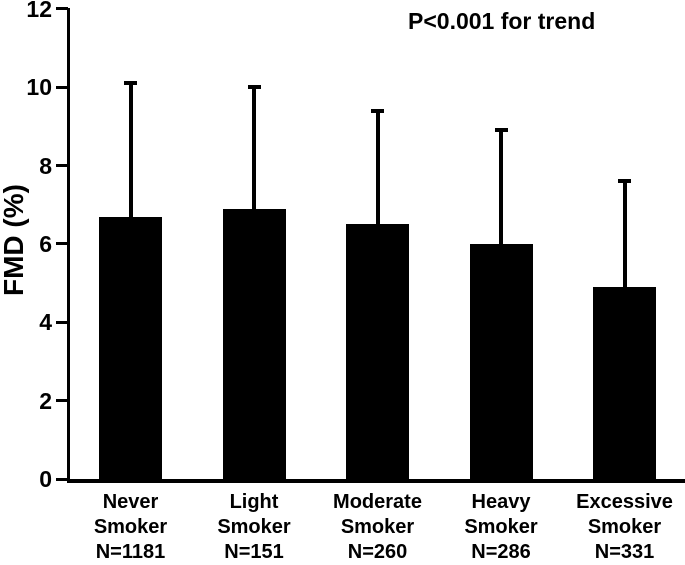 Image resolution: width=685 pixels, height=565 pixels. I want to click on x-category-label: Never Smoker N=1181, so click(131, 527).